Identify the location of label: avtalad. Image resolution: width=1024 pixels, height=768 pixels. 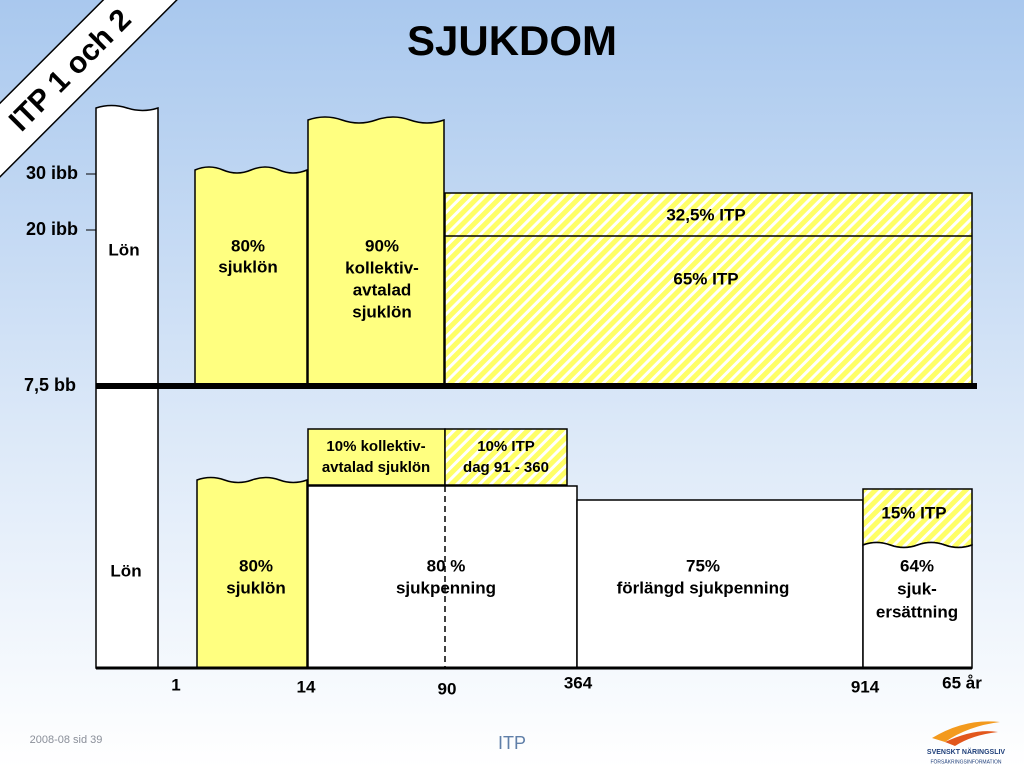
(382, 289).